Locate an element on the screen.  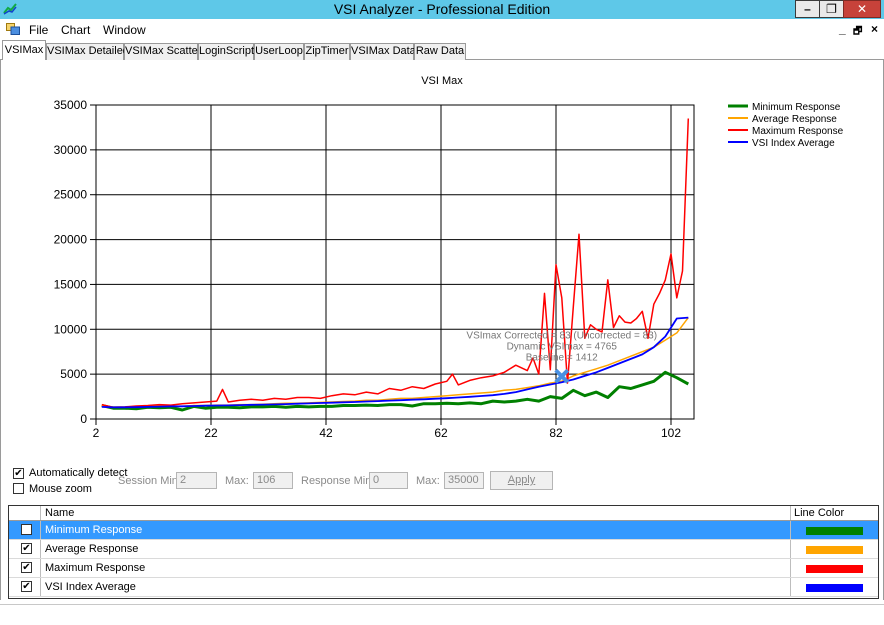
grid-header: Name Line Color is located at coordinates (443, 513).